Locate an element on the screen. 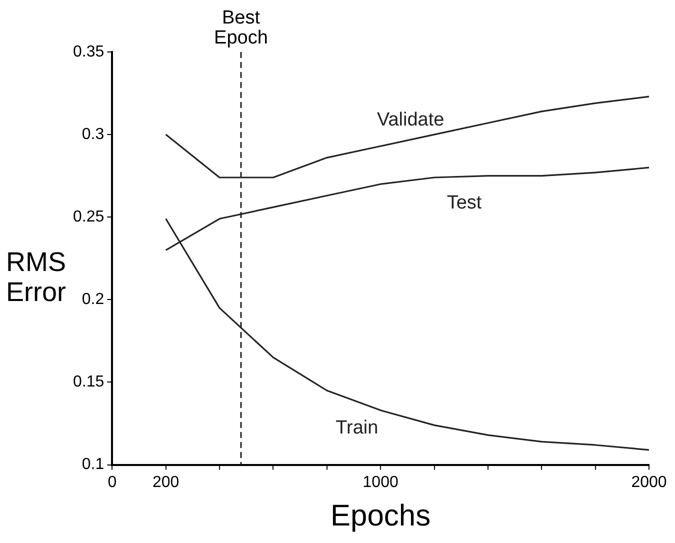 This screenshot has height=543, width=675. y-tick-label: 0.3 is located at coordinates (93, 134).